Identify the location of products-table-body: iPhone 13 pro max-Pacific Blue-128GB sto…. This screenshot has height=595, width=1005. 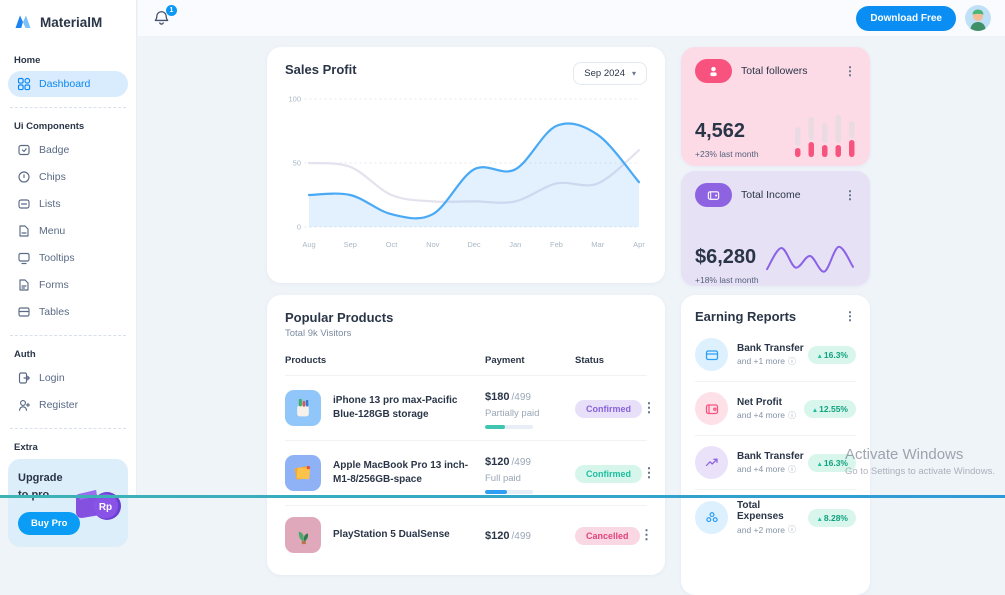
(470, 469).